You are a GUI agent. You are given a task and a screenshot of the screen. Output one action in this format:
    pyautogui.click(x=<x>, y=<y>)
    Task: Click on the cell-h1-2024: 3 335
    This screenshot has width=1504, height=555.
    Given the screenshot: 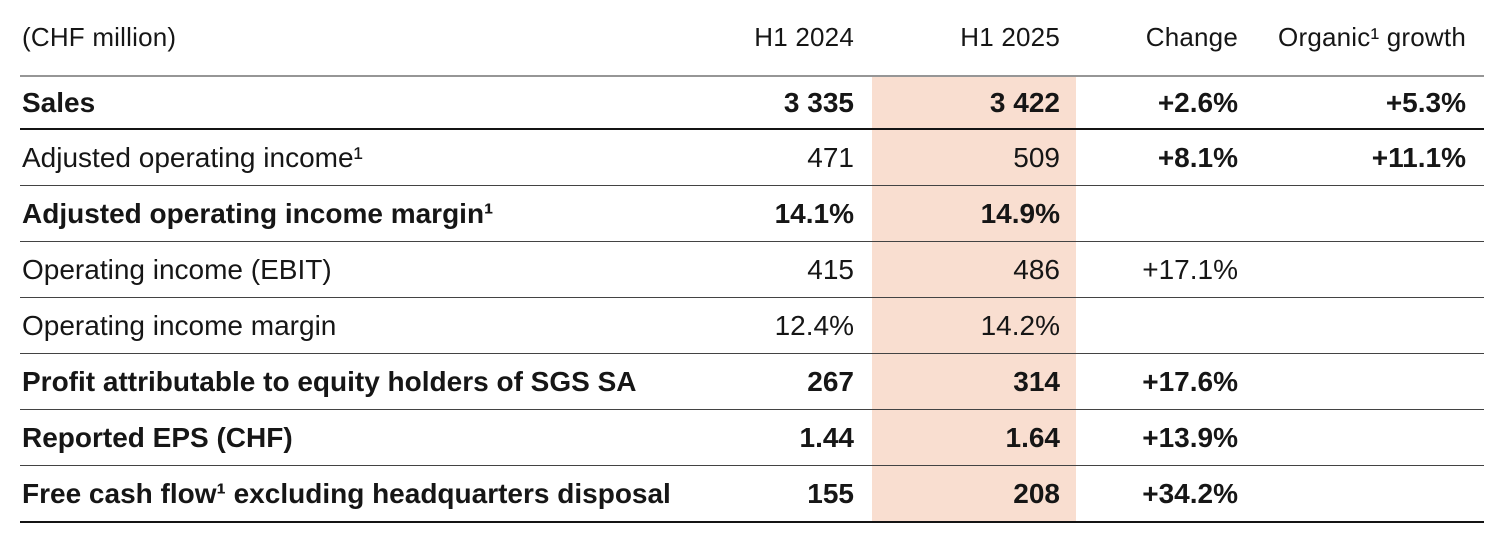 What is the action you would take?
    pyautogui.click(x=746, y=103)
    